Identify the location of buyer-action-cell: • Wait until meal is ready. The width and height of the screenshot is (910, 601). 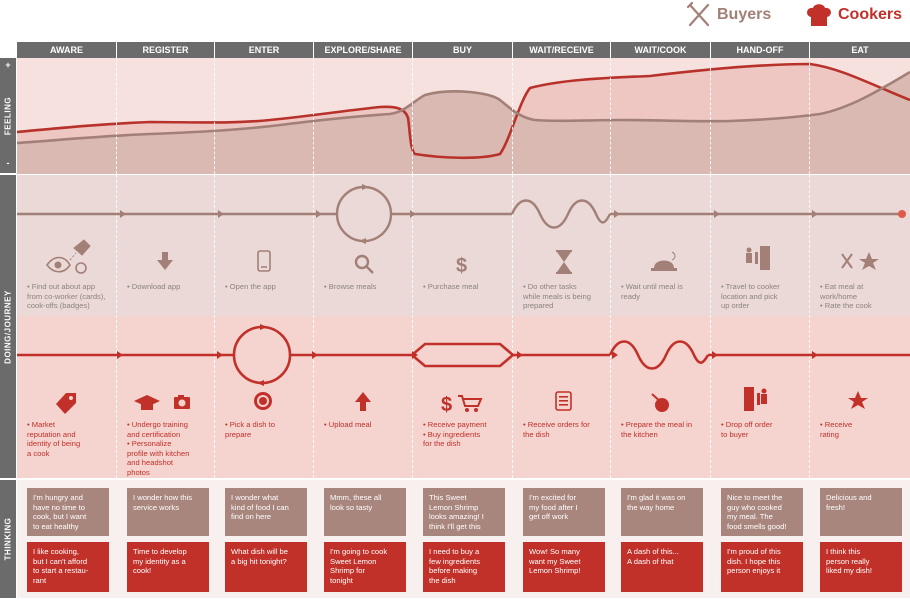
(664, 291).